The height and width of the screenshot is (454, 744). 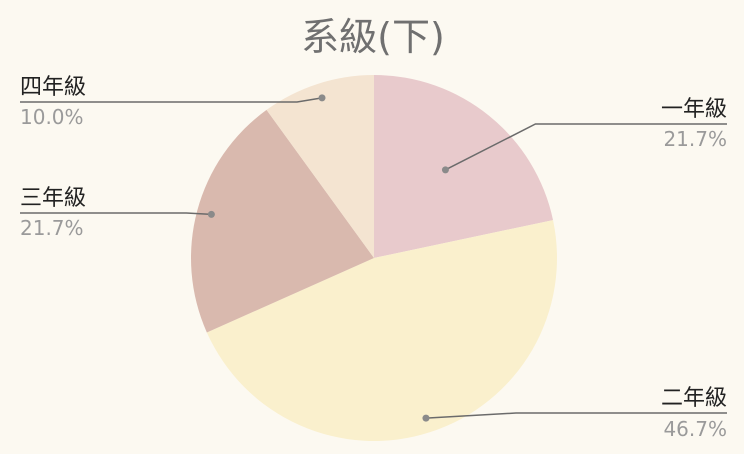 What do you see at coordinates (52, 228) in the screenshot?
I see `slice-percent-3: 21.7%` at bounding box center [52, 228].